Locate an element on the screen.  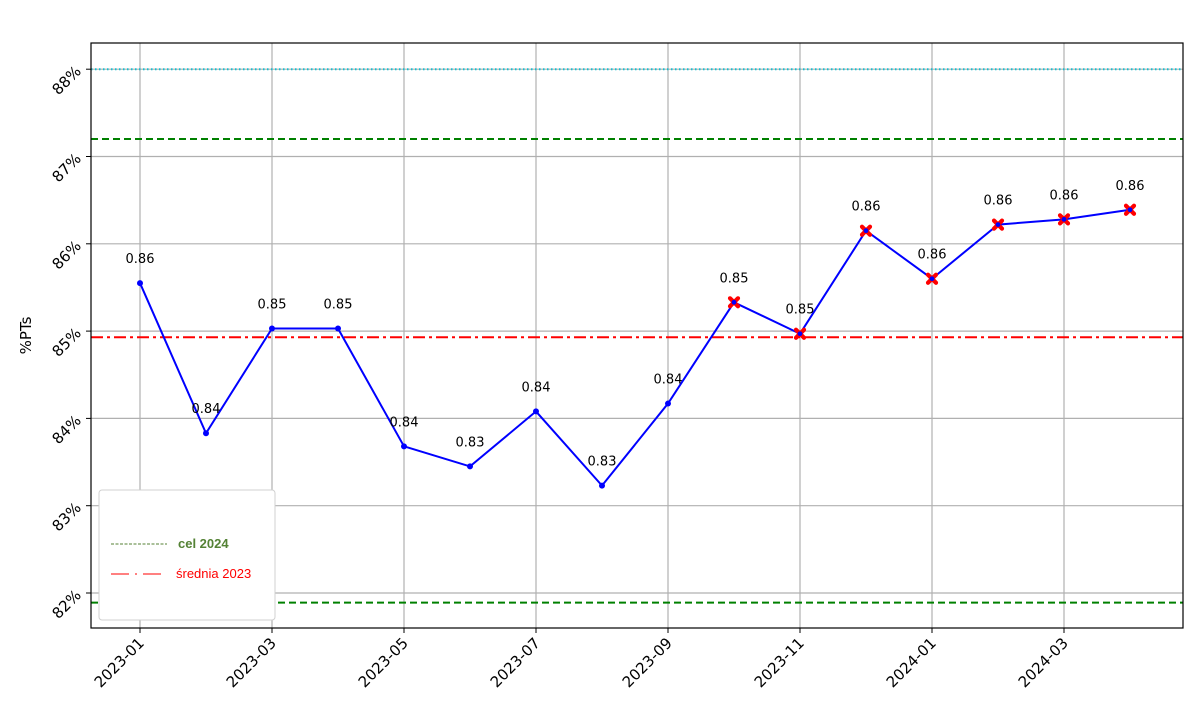
x-tick-label: 2023-05 is located at coordinates (383, 662).